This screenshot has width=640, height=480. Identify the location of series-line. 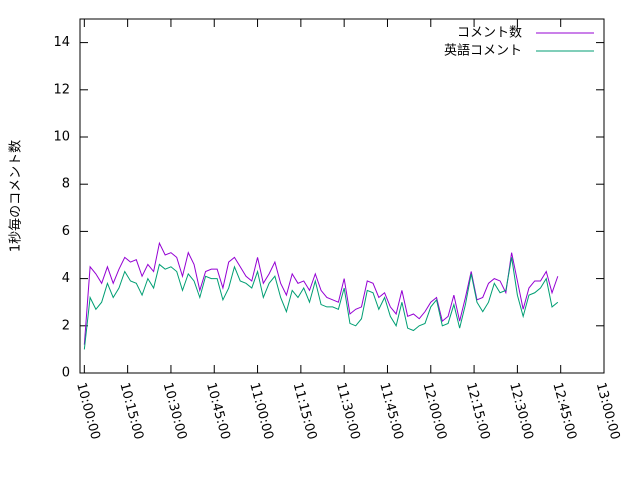
(321, 303).